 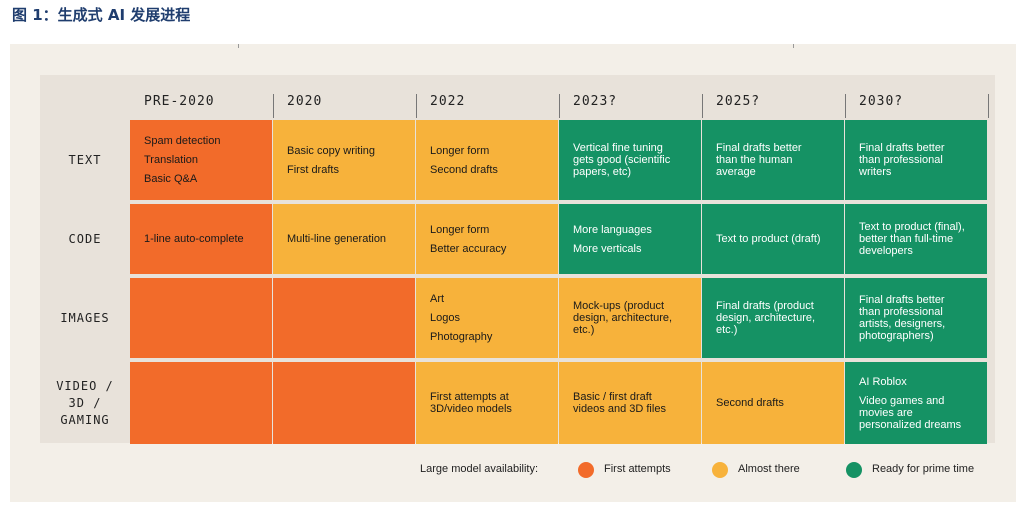 What do you see at coordinates (738, 101) in the screenshot?
I see `column-header: 2025?` at bounding box center [738, 101].